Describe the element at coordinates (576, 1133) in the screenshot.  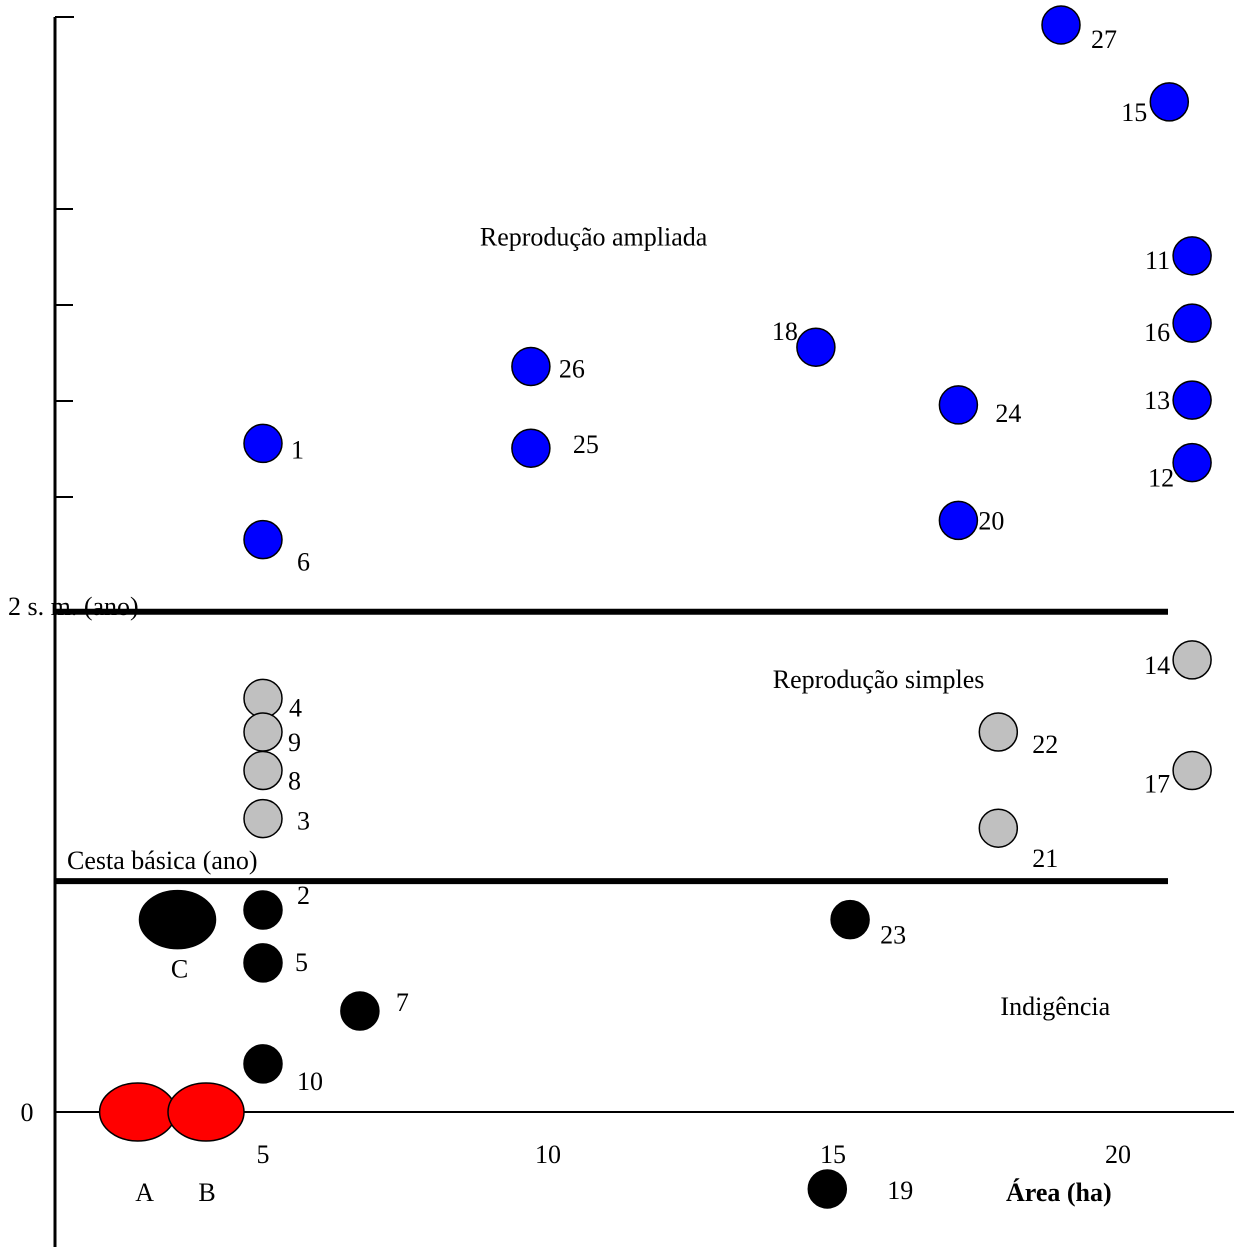
I see `tick-labels: 5 10 15 20 0` at that location.